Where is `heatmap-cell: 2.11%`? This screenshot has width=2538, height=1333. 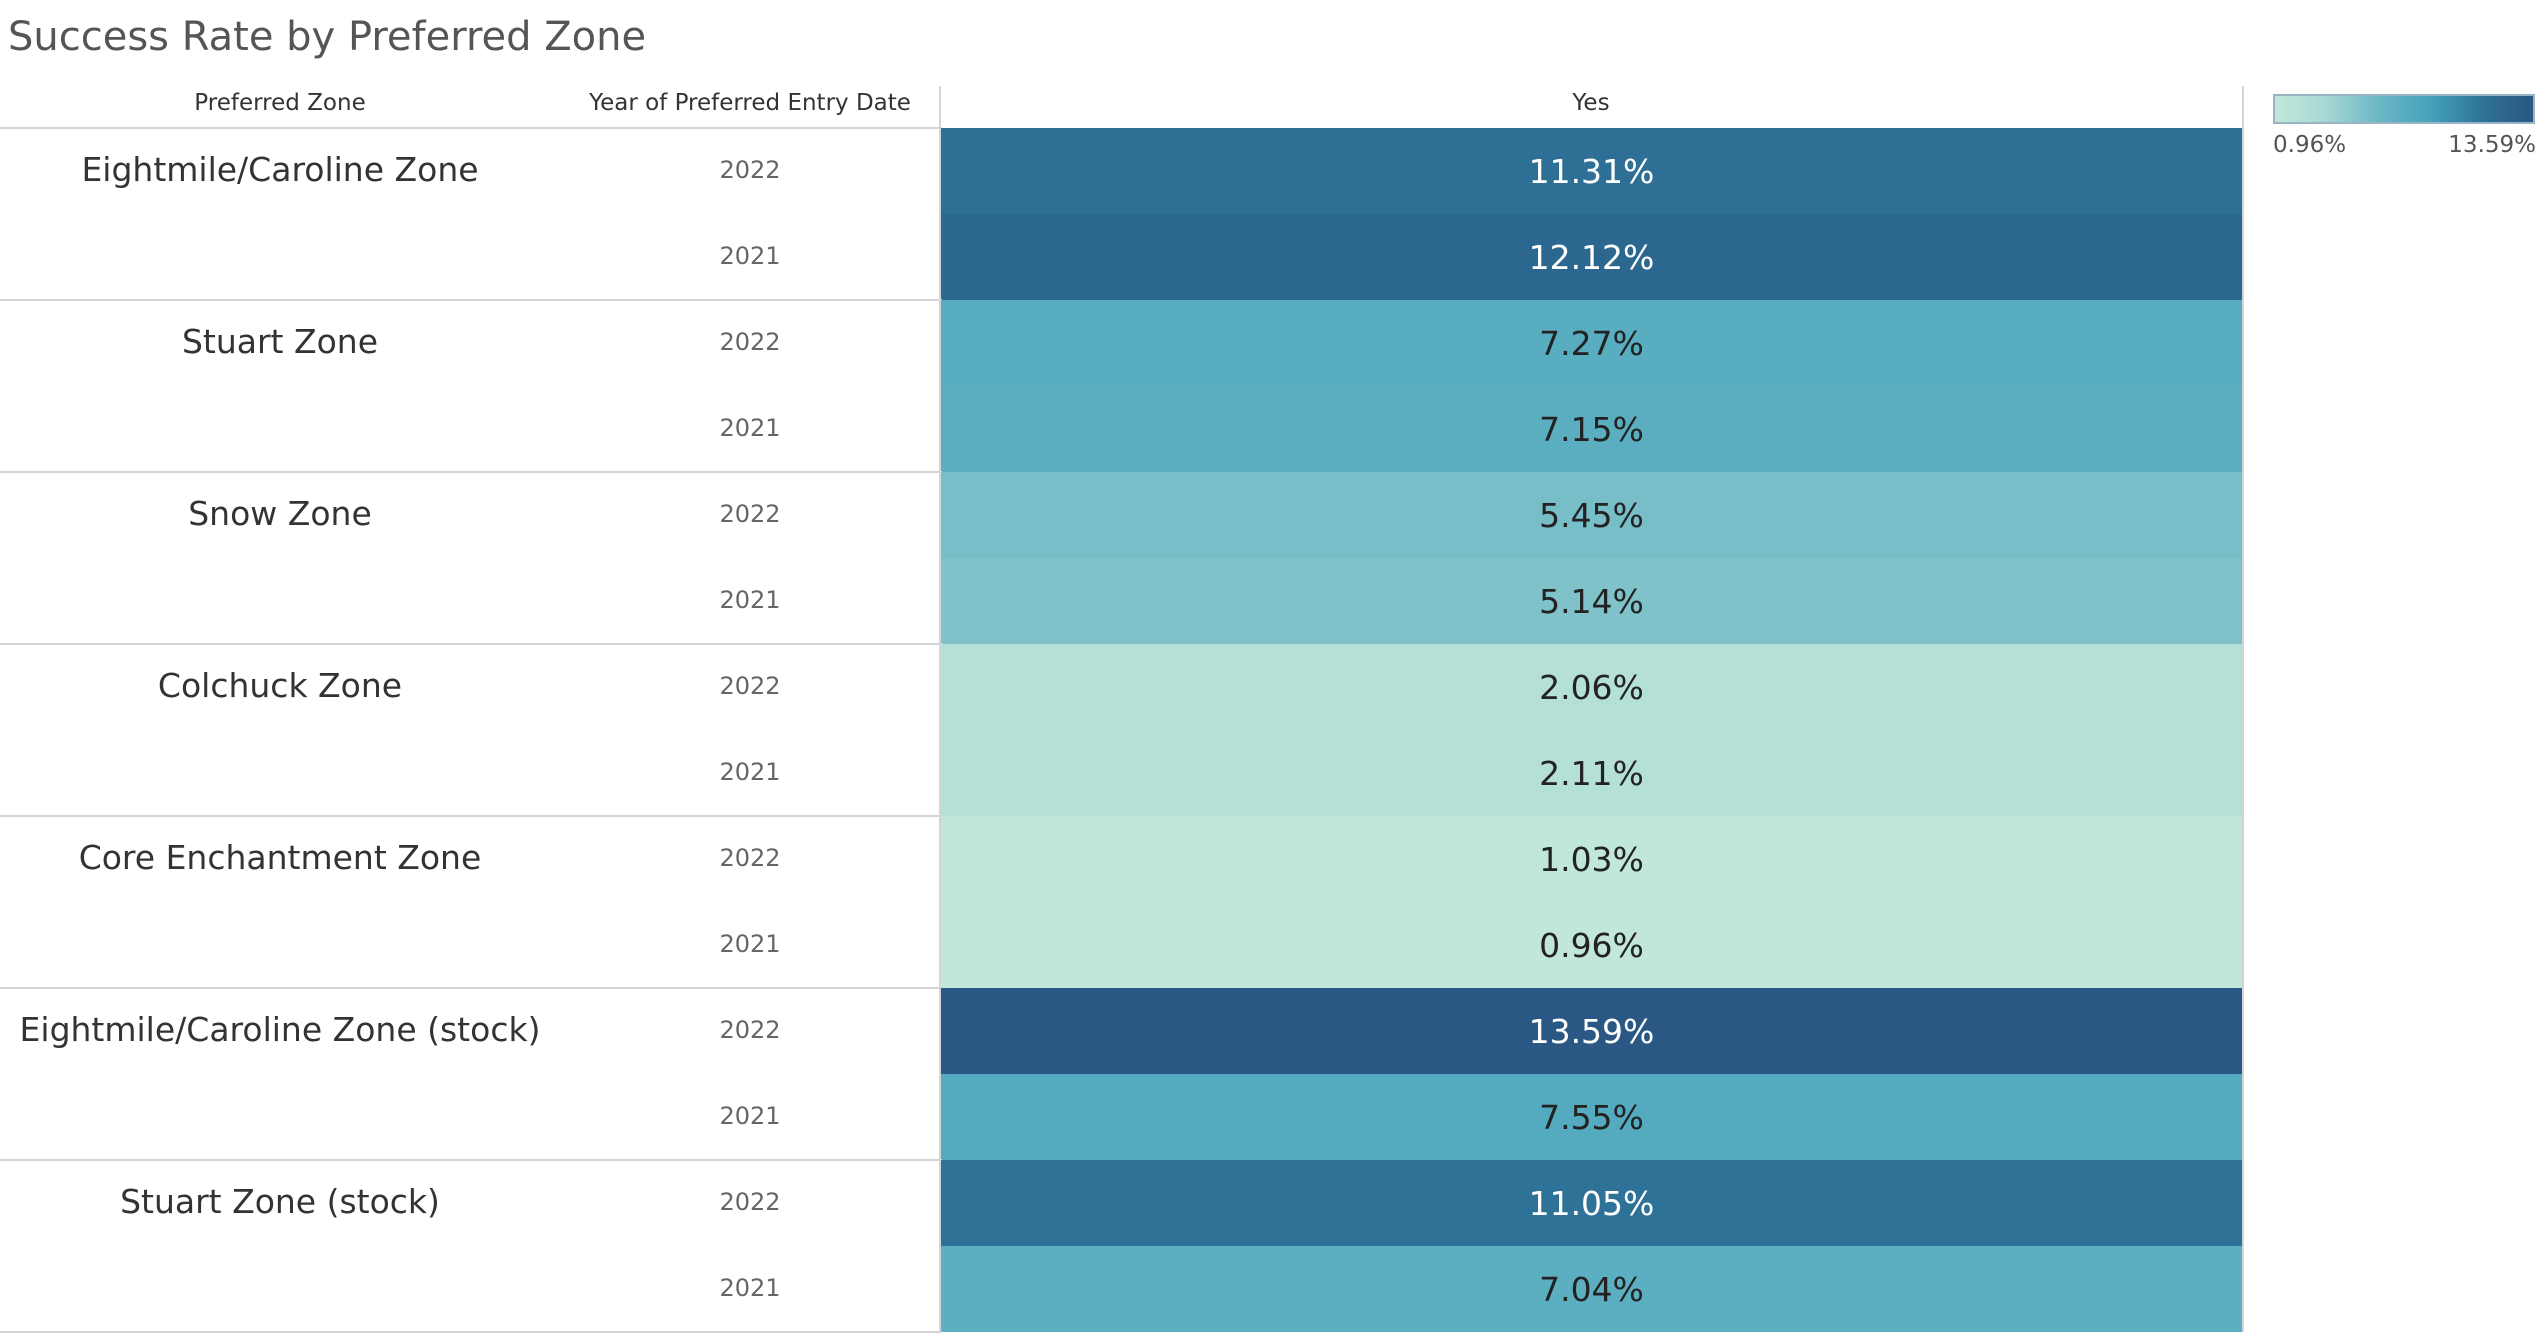
heatmap-cell: 2.11% is located at coordinates (1591, 773).